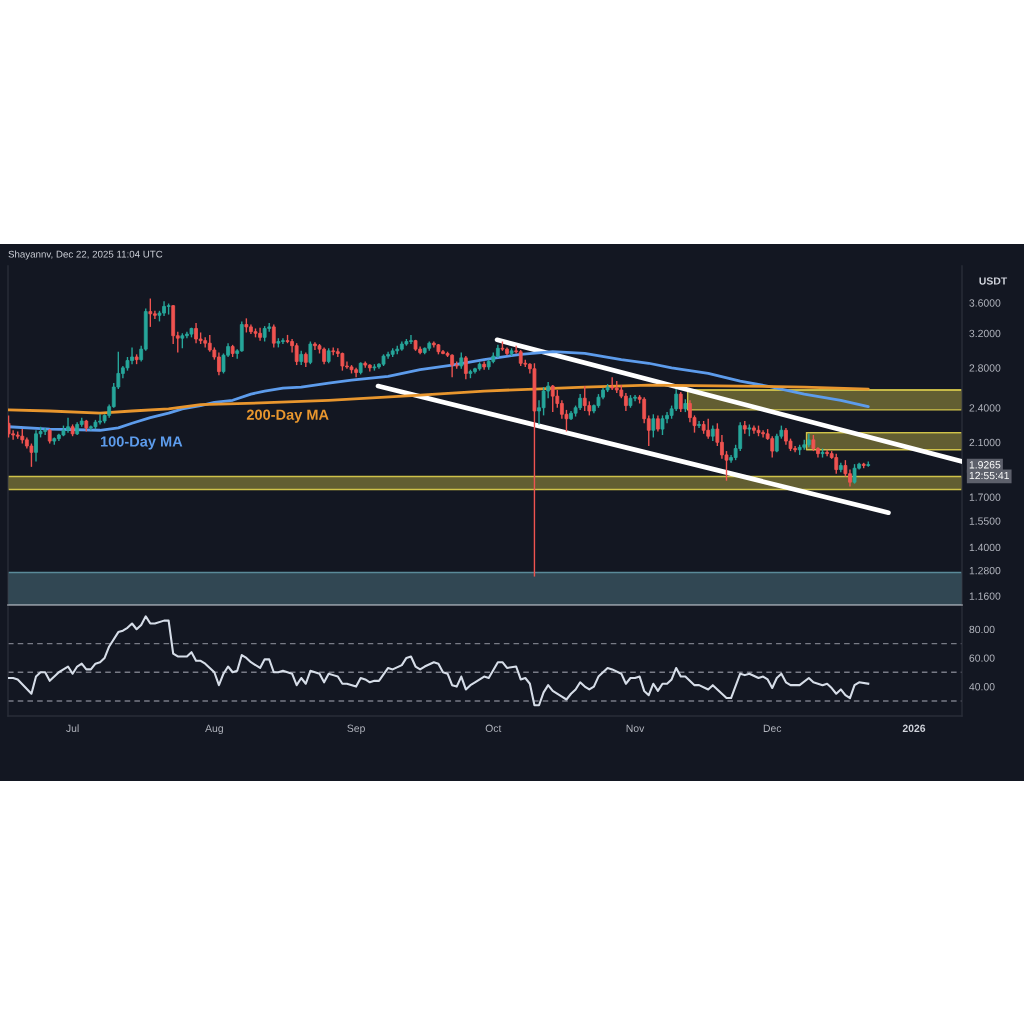  I want to click on series-label: 100-Day MA, so click(141, 443).